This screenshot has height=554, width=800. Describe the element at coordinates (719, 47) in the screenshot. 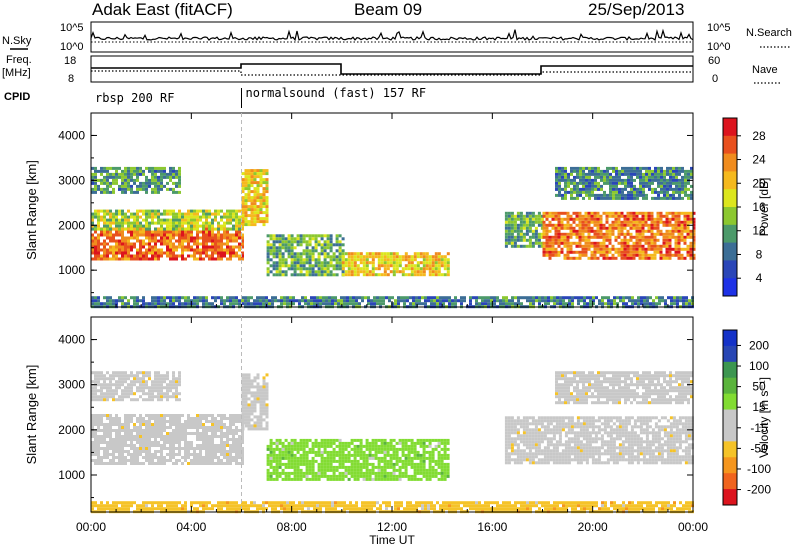

I see `noise-tick-bottom-right: 10^0` at that location.